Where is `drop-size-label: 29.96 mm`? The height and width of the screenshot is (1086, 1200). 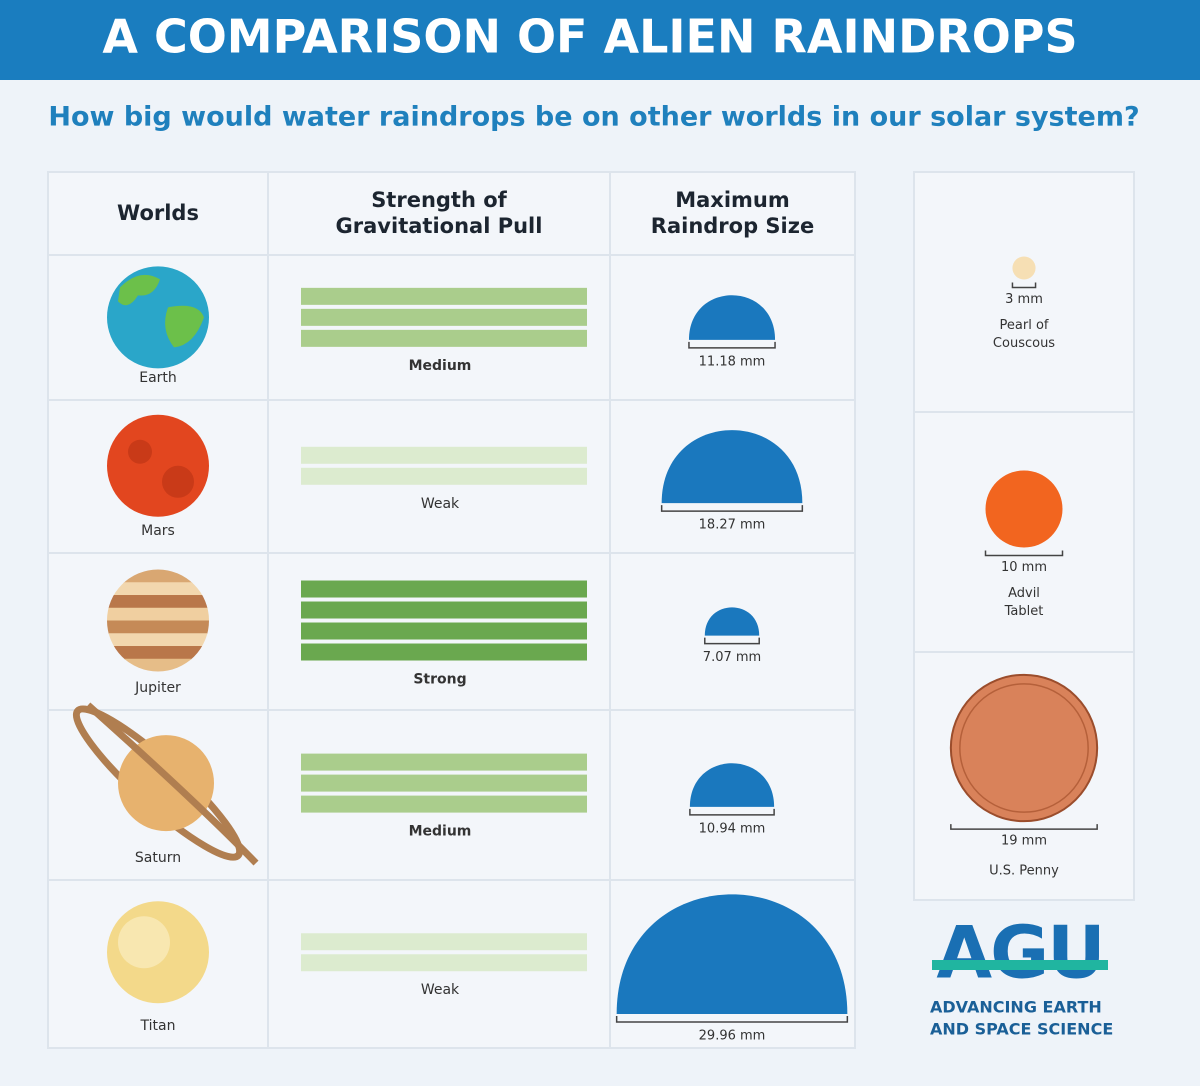
drop-size-label: 29.96 mm is located at coordinates (732, 1035).